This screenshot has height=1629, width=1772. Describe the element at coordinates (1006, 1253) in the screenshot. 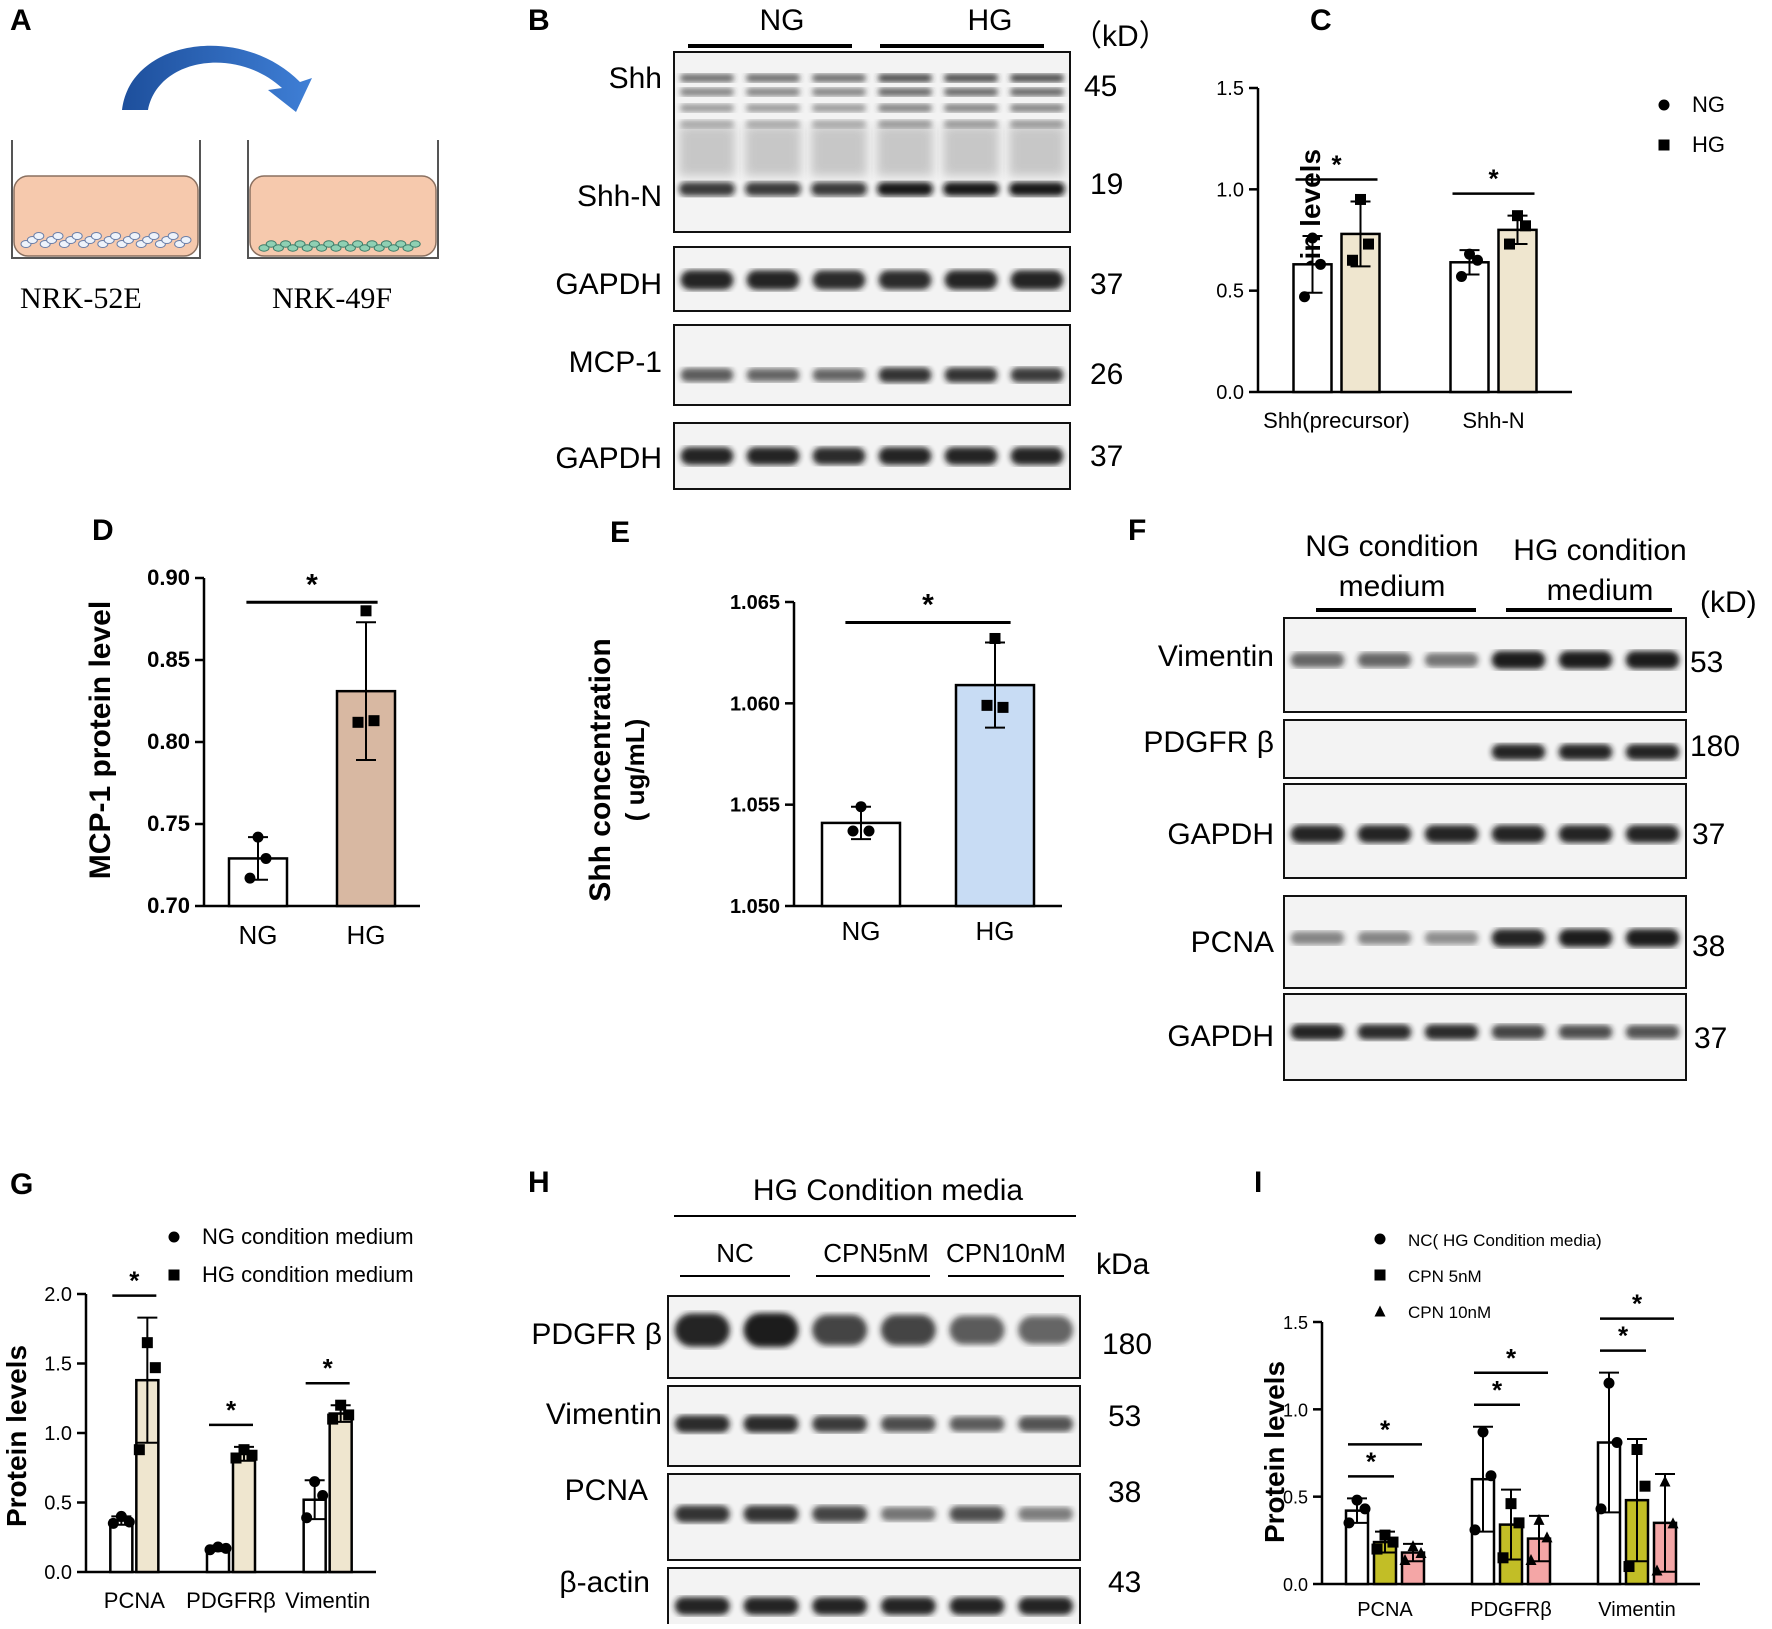

I see `group-h-cpn10: CPN10nM` at that location.